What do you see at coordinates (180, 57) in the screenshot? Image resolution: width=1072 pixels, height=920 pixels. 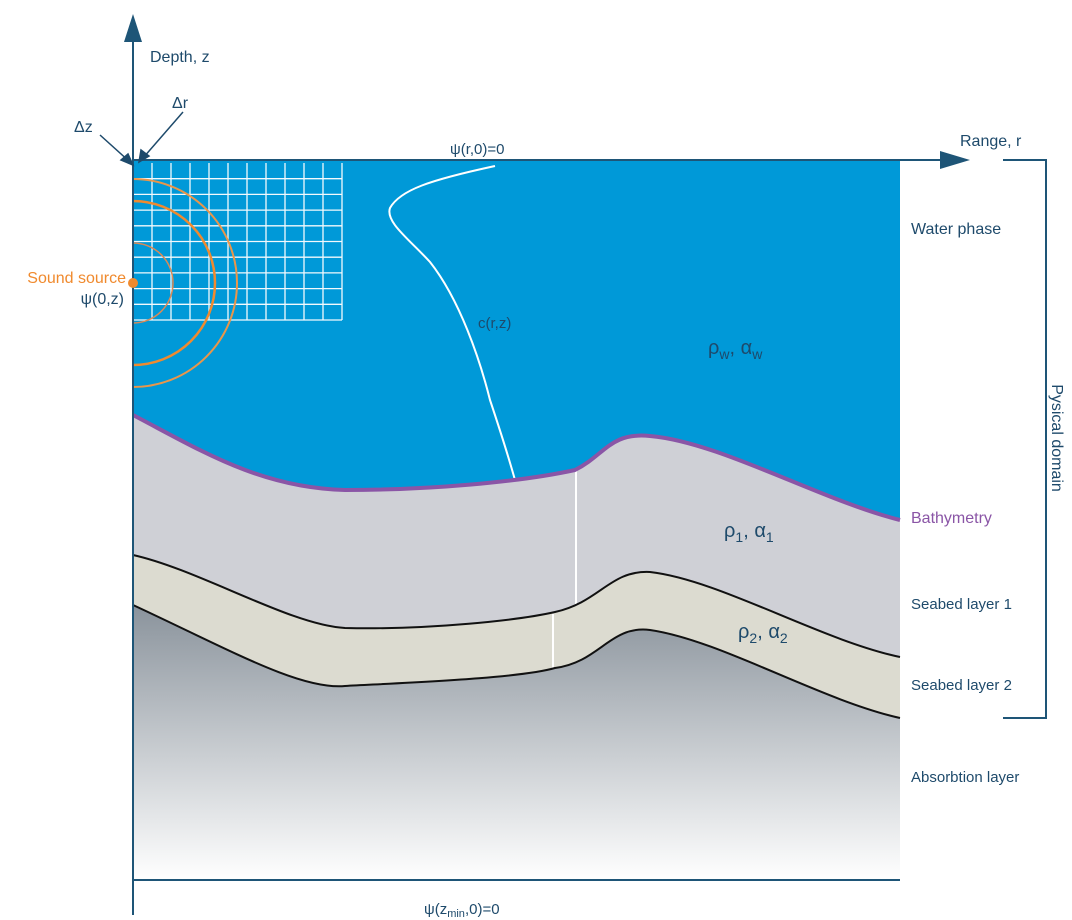 I see `depth-axis-label: Depth, z` at bounding box center [180, 57].